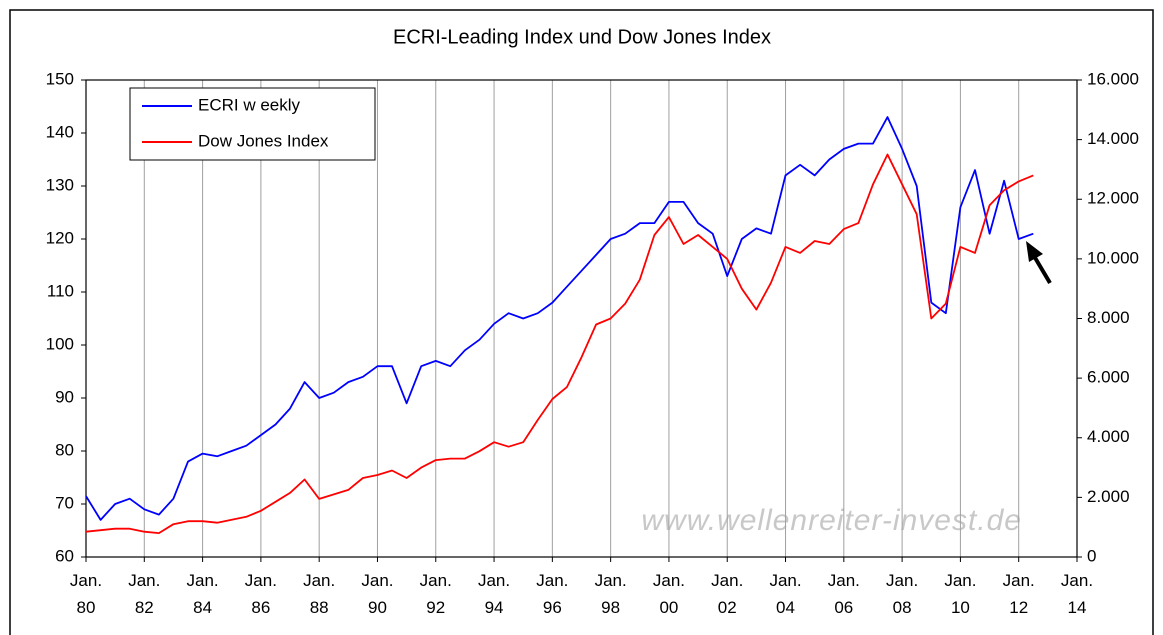 This screenshot has width=1163, height=635. I want to click on y-tick-label: 100, so click(60, 343).